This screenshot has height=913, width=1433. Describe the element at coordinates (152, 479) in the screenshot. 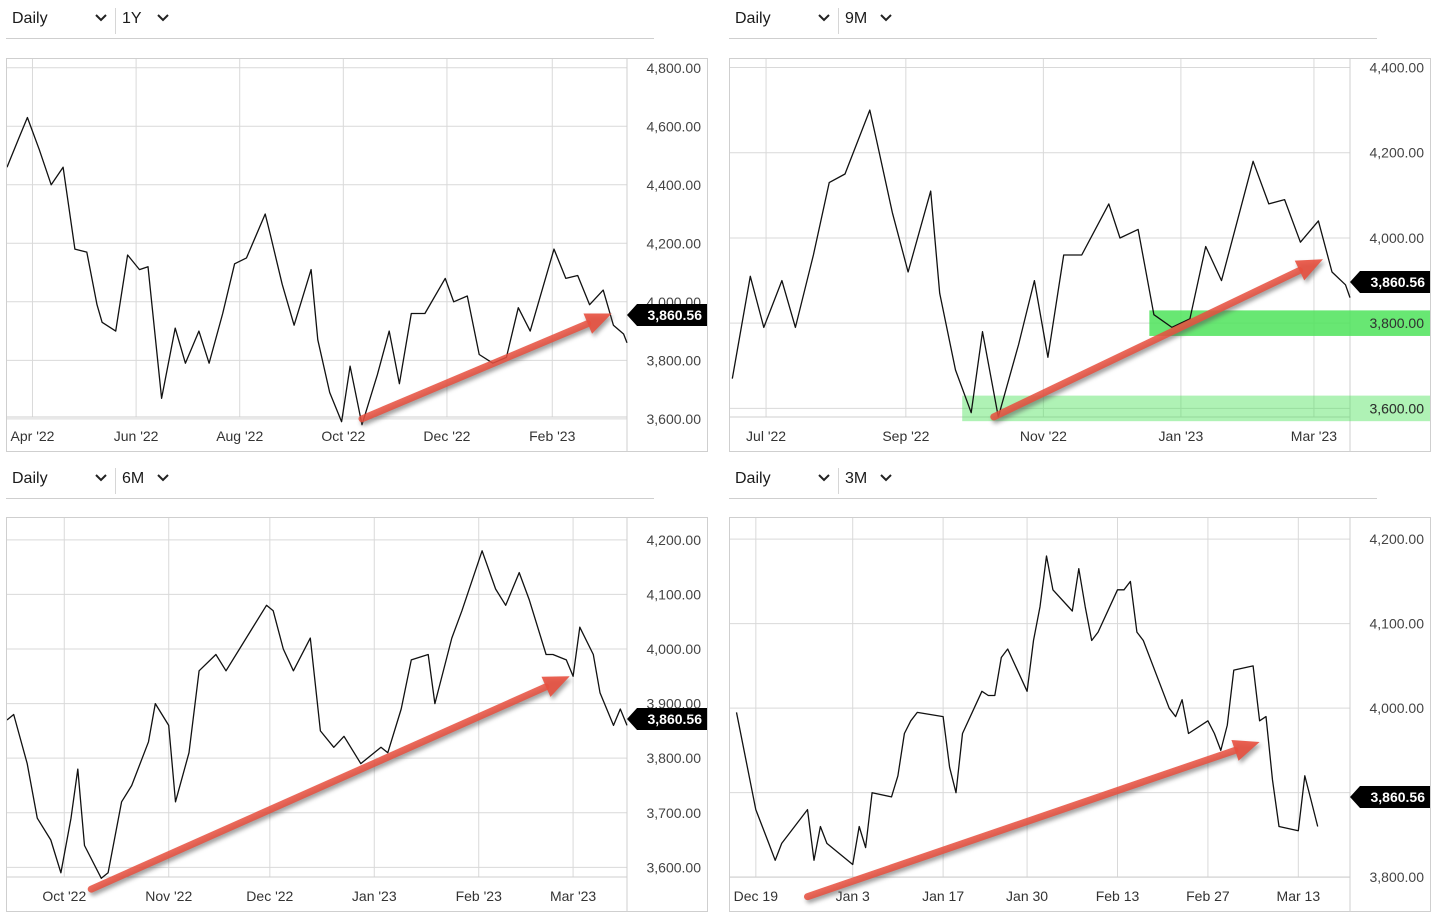

I see `range-dropdown: 6M` at that location.